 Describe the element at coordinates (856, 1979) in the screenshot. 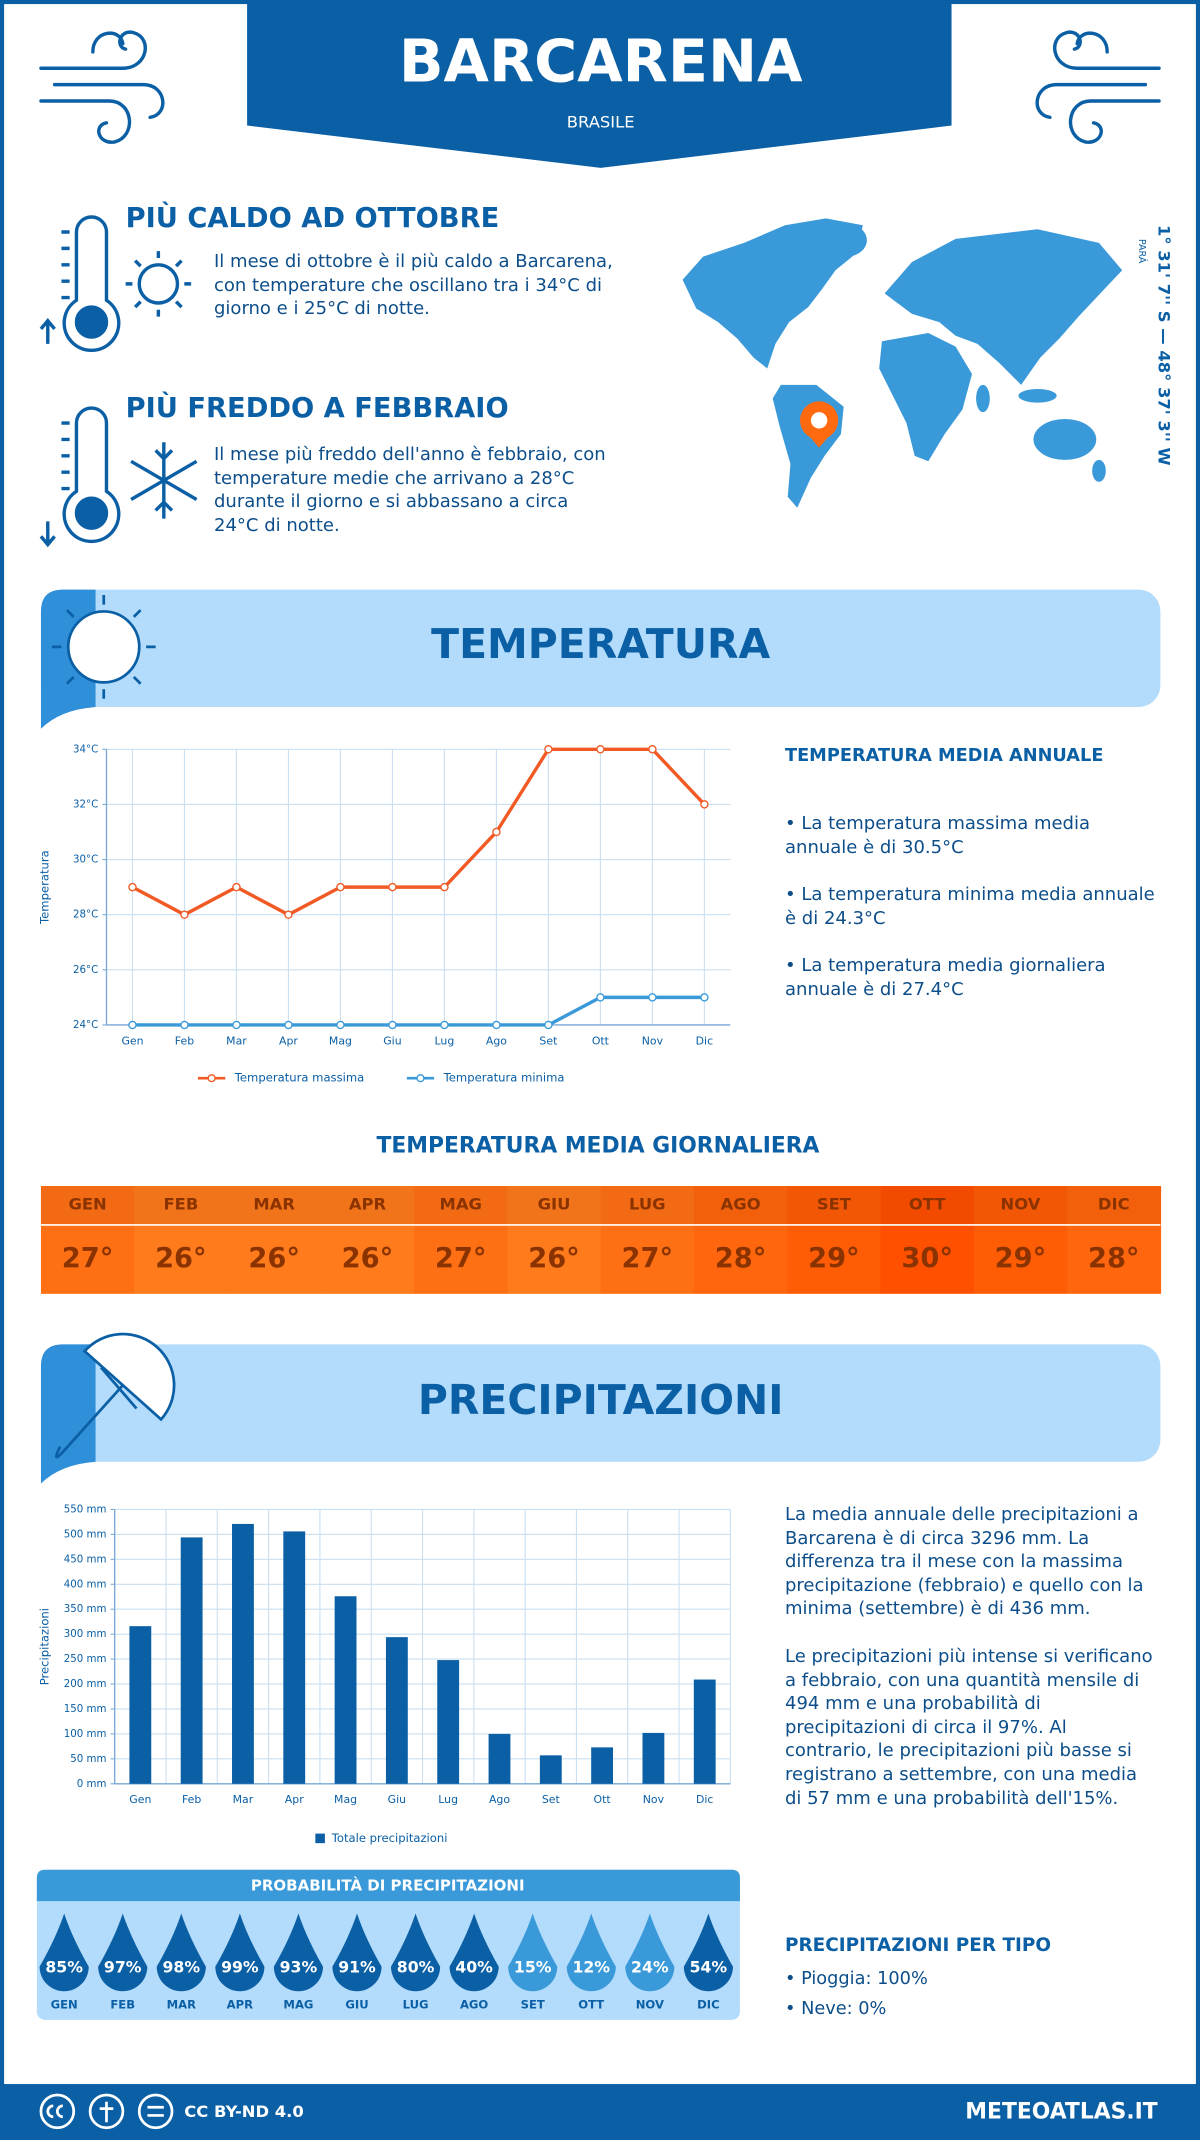

I see `type-item: • Pioggia: 100%` at that location.